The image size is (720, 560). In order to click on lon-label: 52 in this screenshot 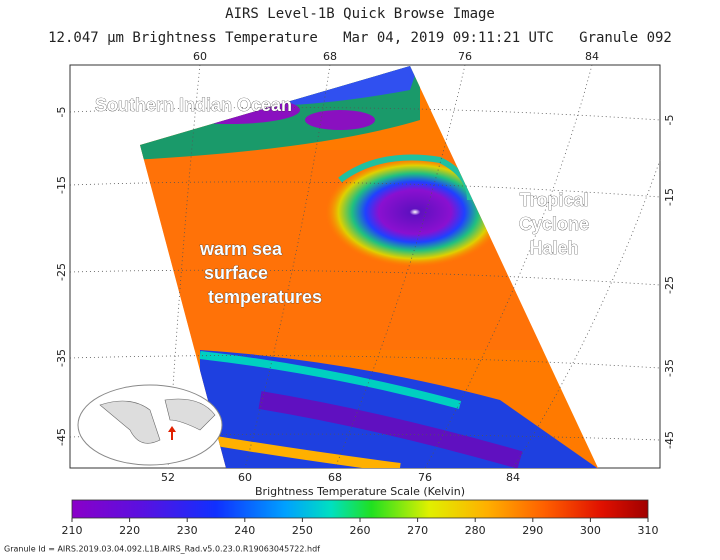, I will do `click(168, 477)`.